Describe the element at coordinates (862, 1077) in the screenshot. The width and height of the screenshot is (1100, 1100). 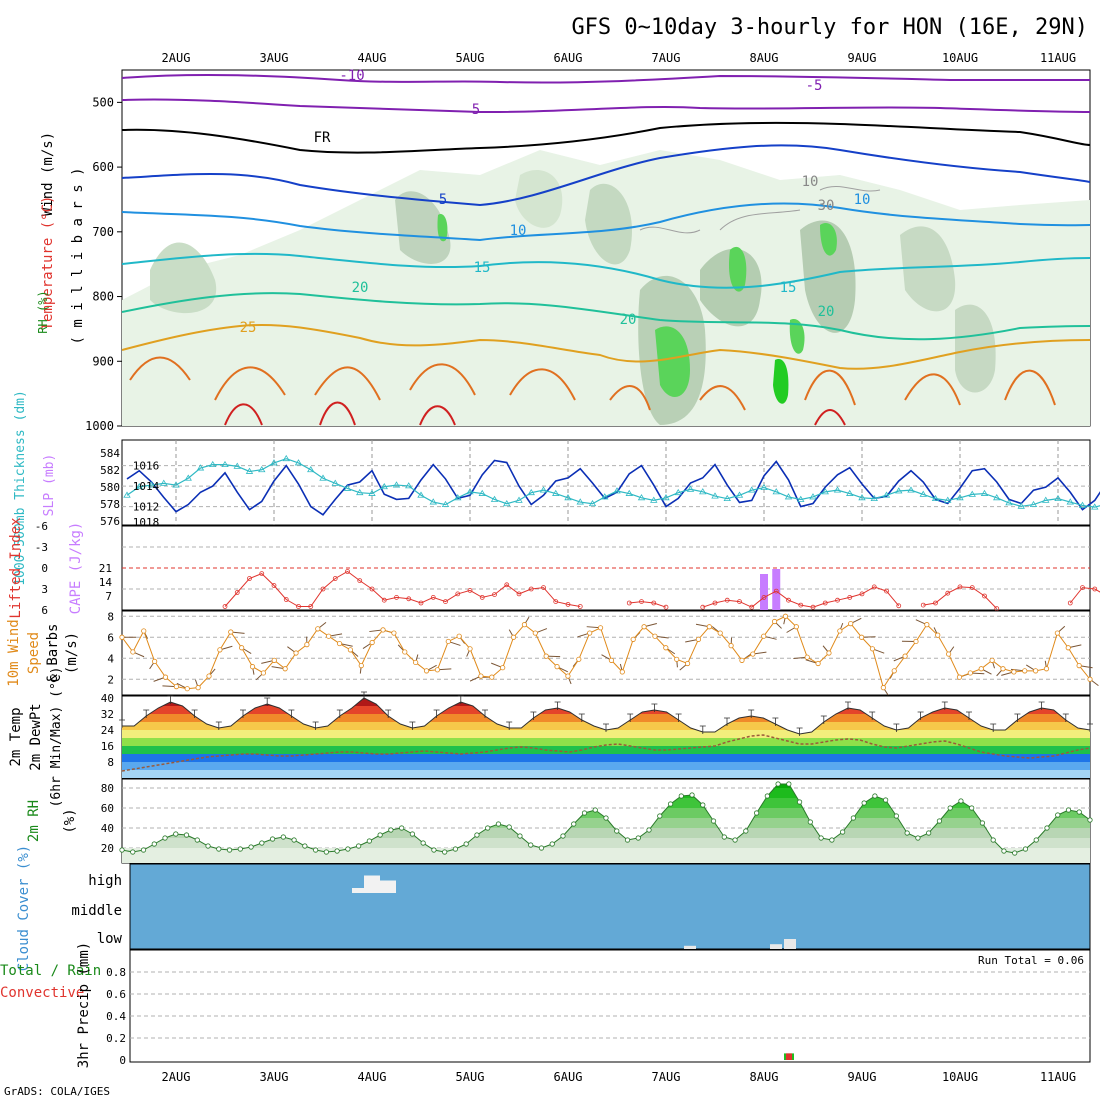
I see `date-tick-bottom: 9AUG` at that location.